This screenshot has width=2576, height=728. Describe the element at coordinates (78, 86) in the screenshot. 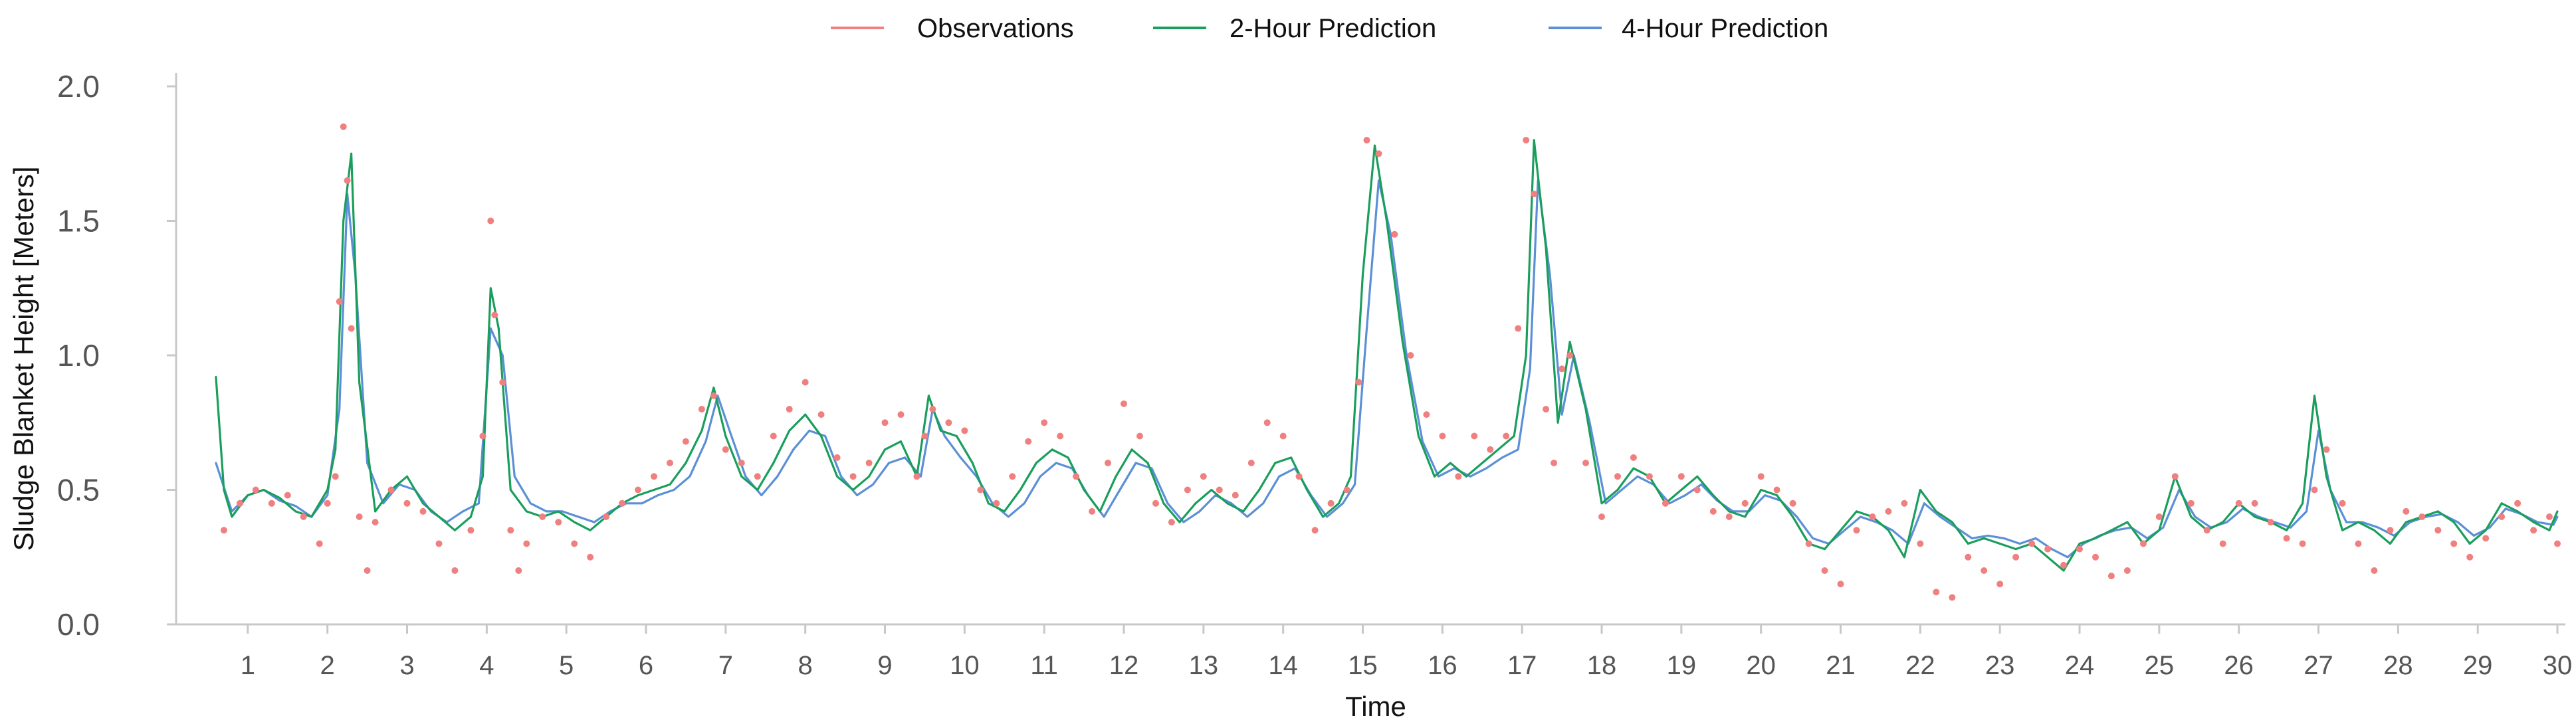

I see `y-tick-label: 2.0` at that location.